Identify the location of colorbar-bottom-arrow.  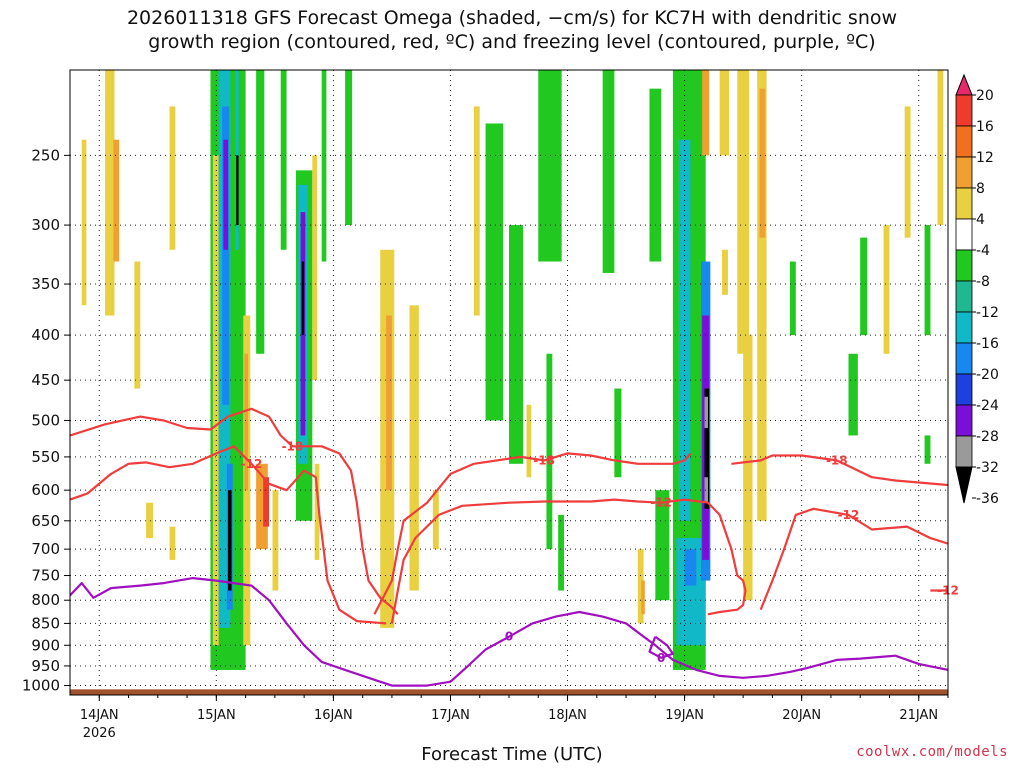
(964, 485).